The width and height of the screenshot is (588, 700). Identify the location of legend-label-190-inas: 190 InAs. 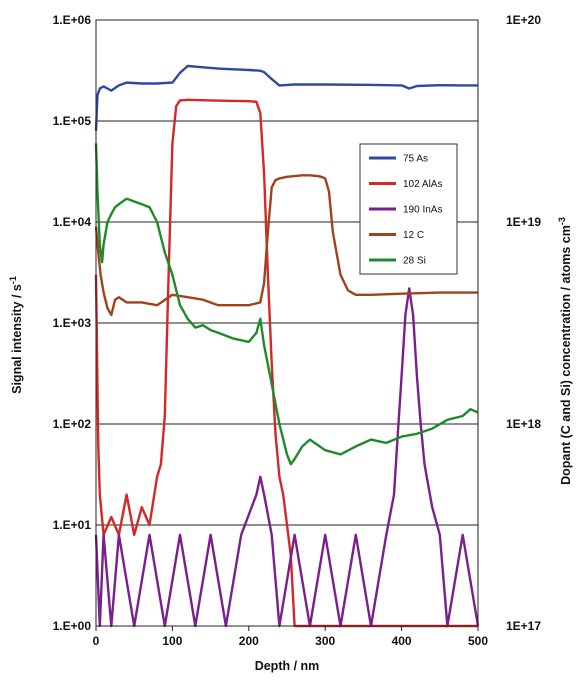
(422, 210).